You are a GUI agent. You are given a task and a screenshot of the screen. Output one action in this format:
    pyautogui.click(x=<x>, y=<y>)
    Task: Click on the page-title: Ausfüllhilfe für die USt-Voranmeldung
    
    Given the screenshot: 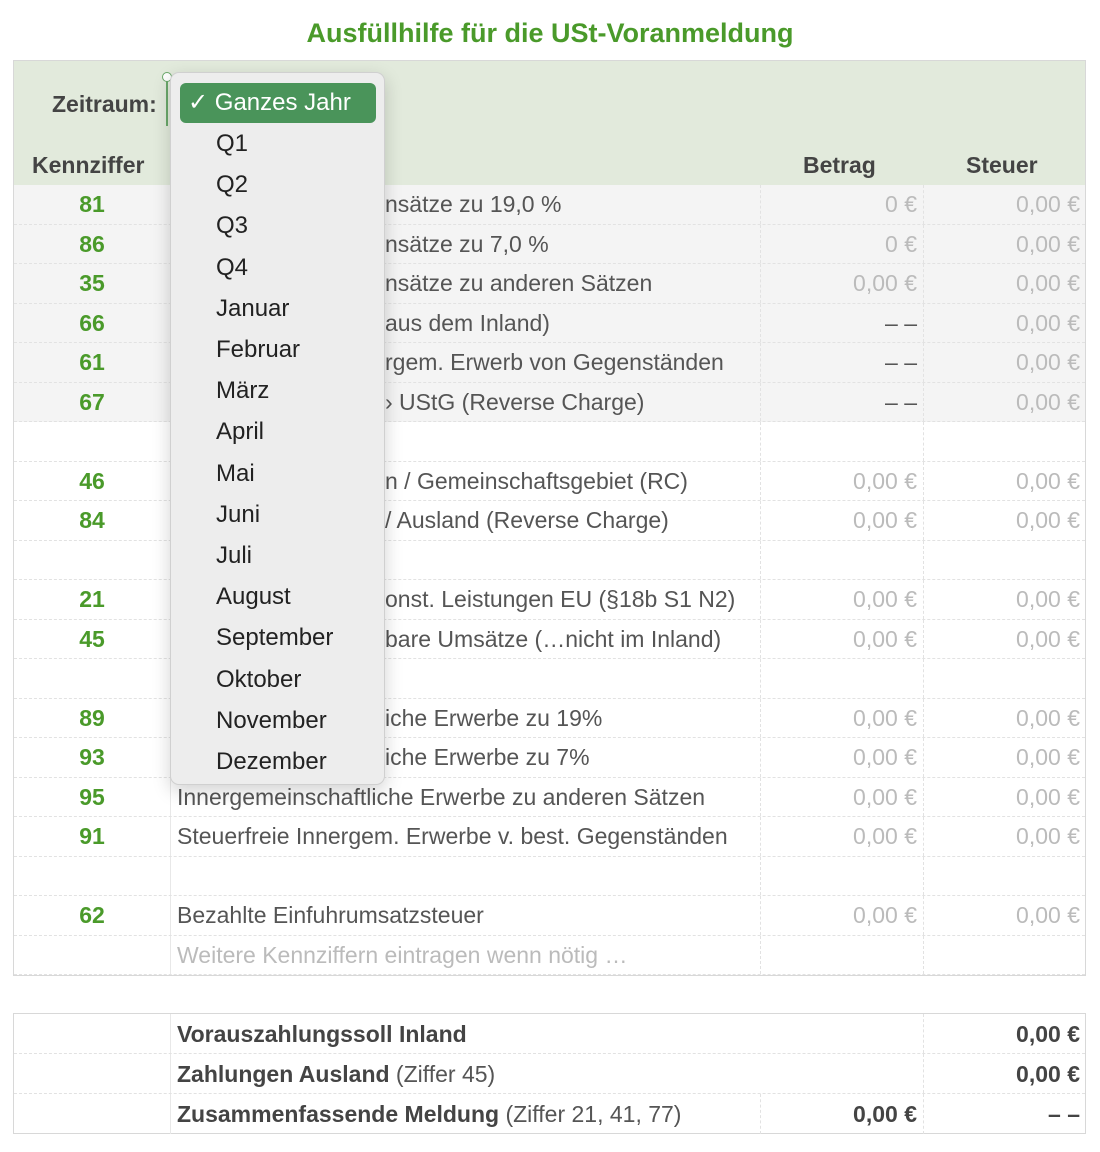 What is the action you would take?
    pyautogui.click(x=550, y=33)
    